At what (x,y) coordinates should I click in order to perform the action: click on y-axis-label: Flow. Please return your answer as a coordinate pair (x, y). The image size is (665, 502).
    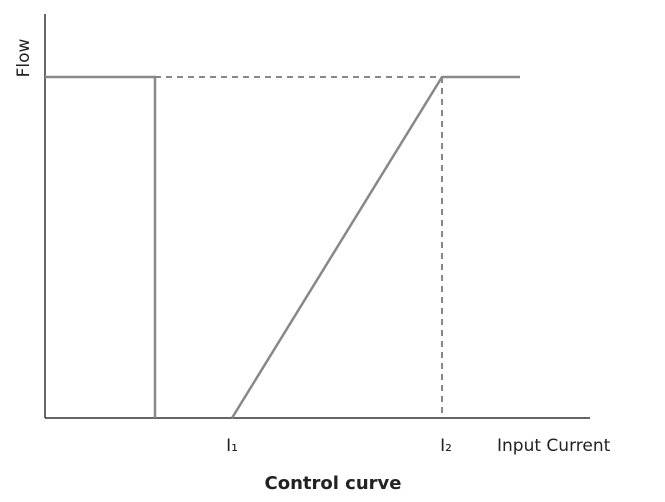
    Looking at the image, I should click on (24, 58).